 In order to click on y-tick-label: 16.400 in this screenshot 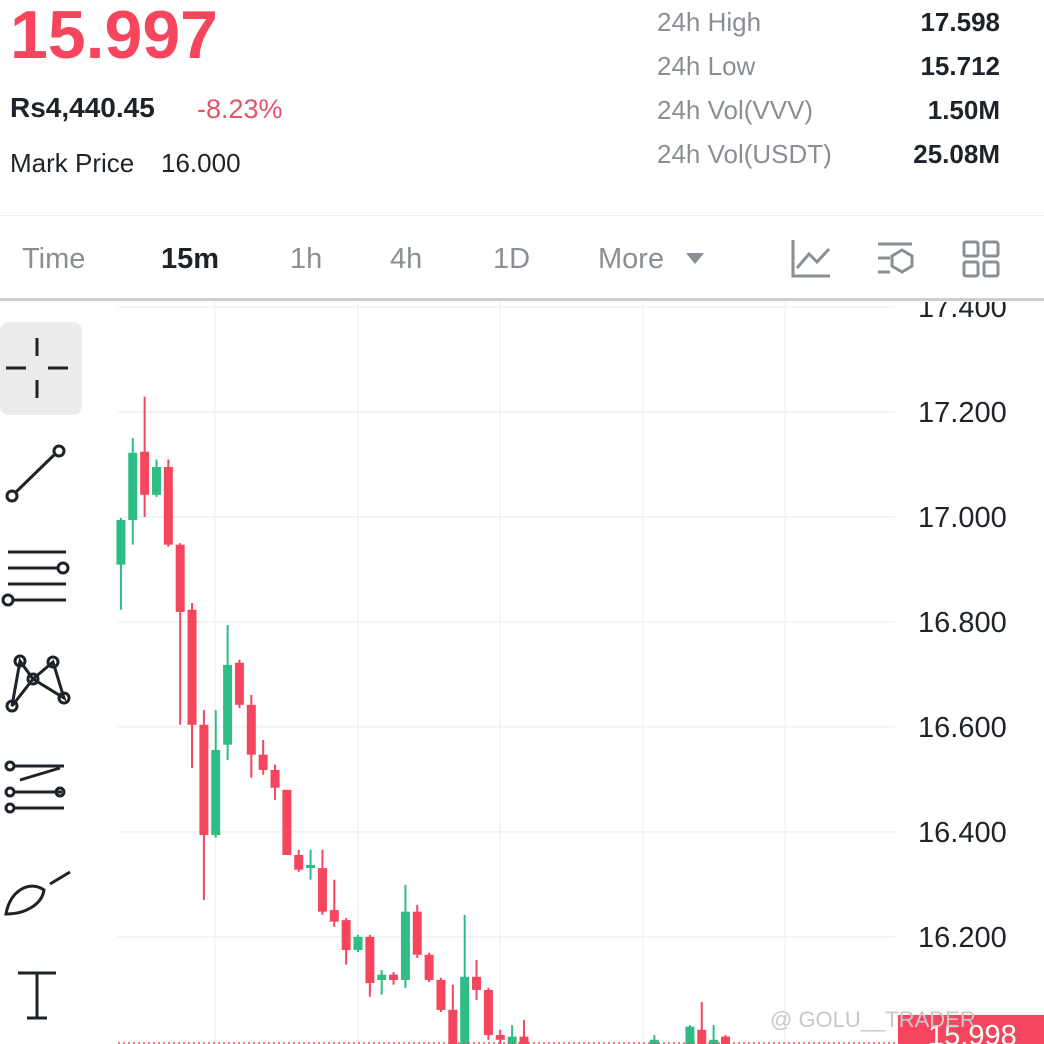, I will do `click(962, 833)`.